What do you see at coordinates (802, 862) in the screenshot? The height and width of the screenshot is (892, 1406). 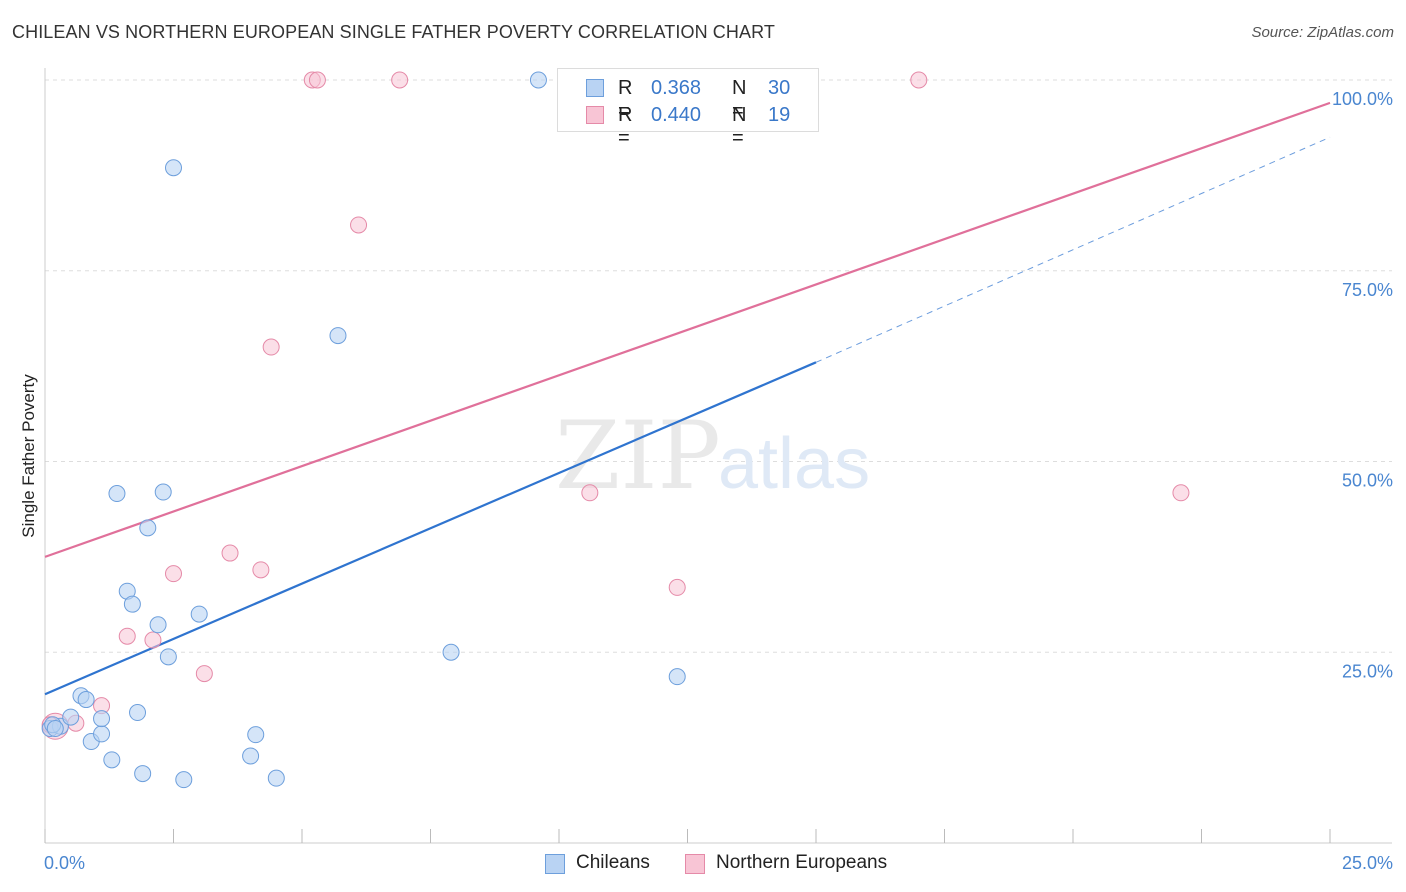 I see `northern-europeans-legend-label: Northern Europeans` at bounding box center [802, 862].